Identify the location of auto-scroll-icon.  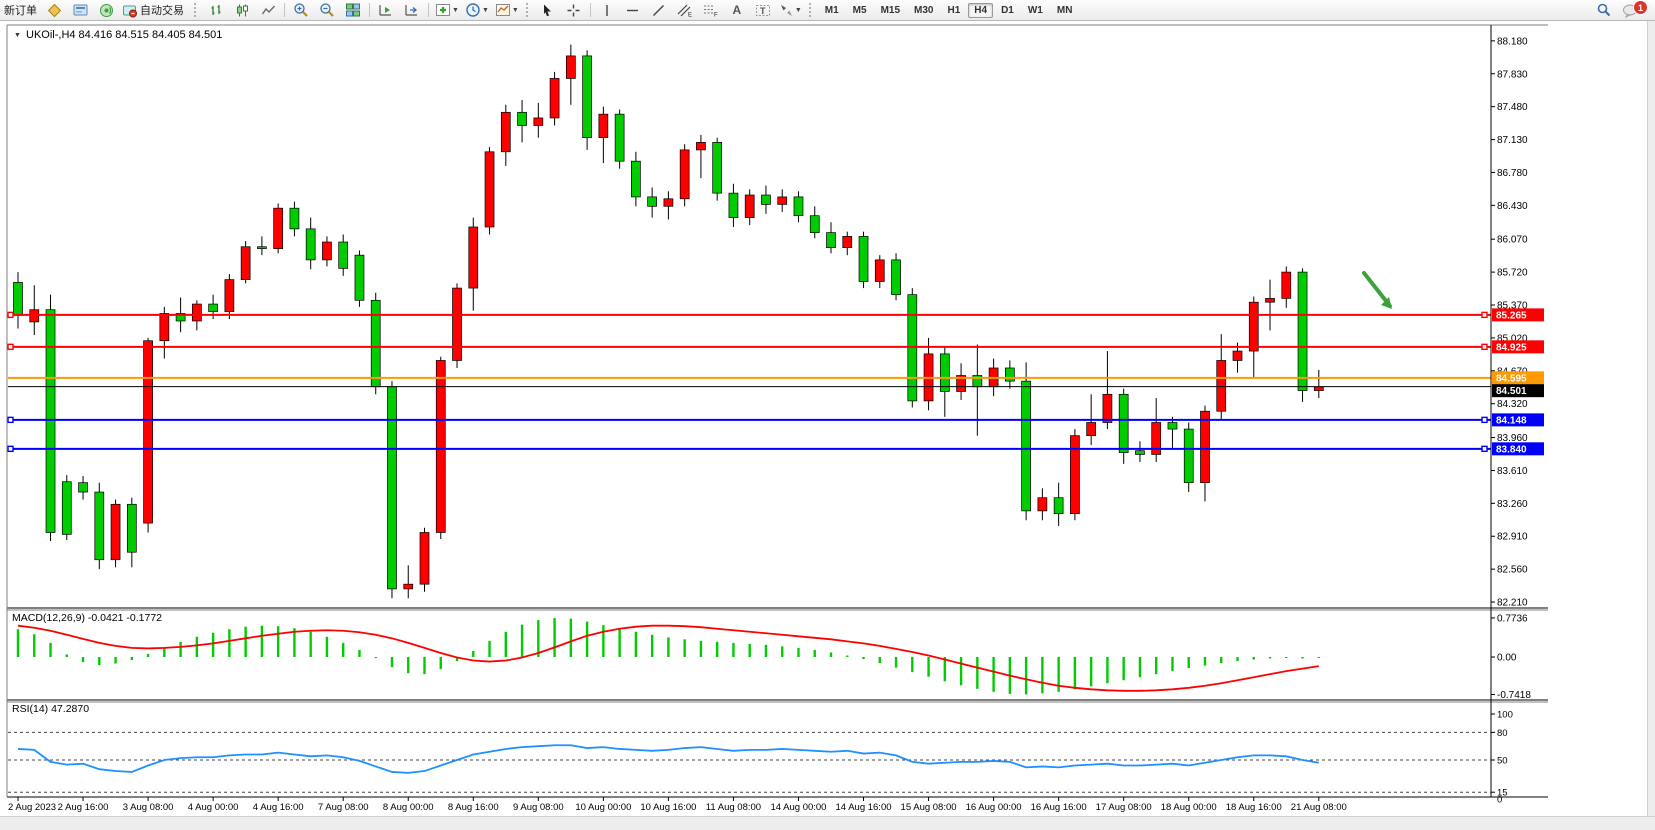
(386, 10).